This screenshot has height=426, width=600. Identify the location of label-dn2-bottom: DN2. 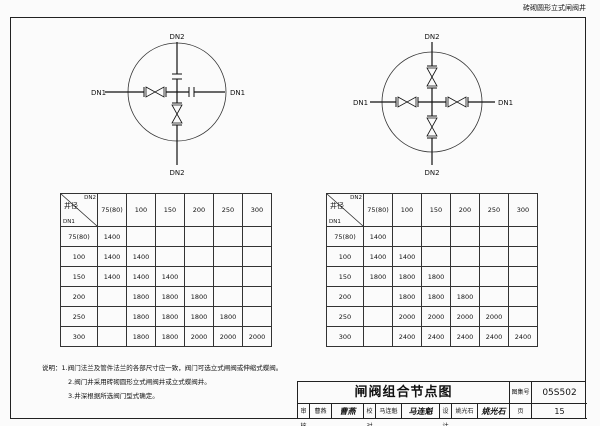
(431, 173).